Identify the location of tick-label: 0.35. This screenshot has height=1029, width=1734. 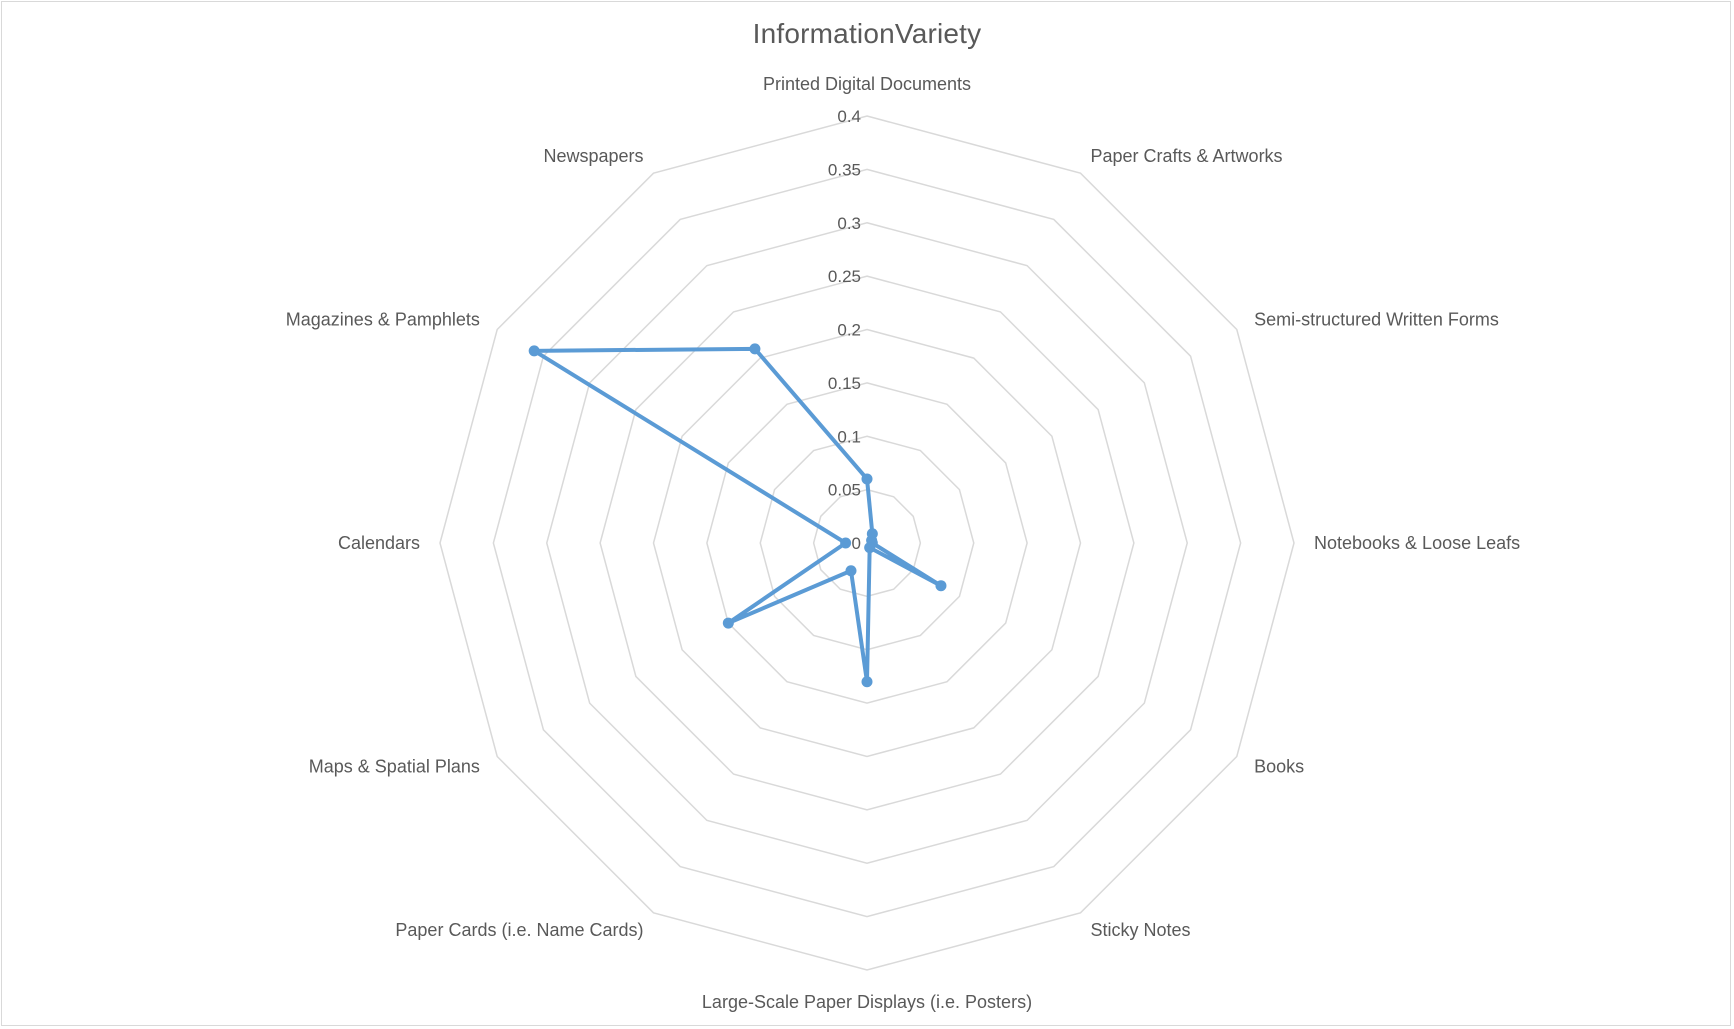
(844, 169).